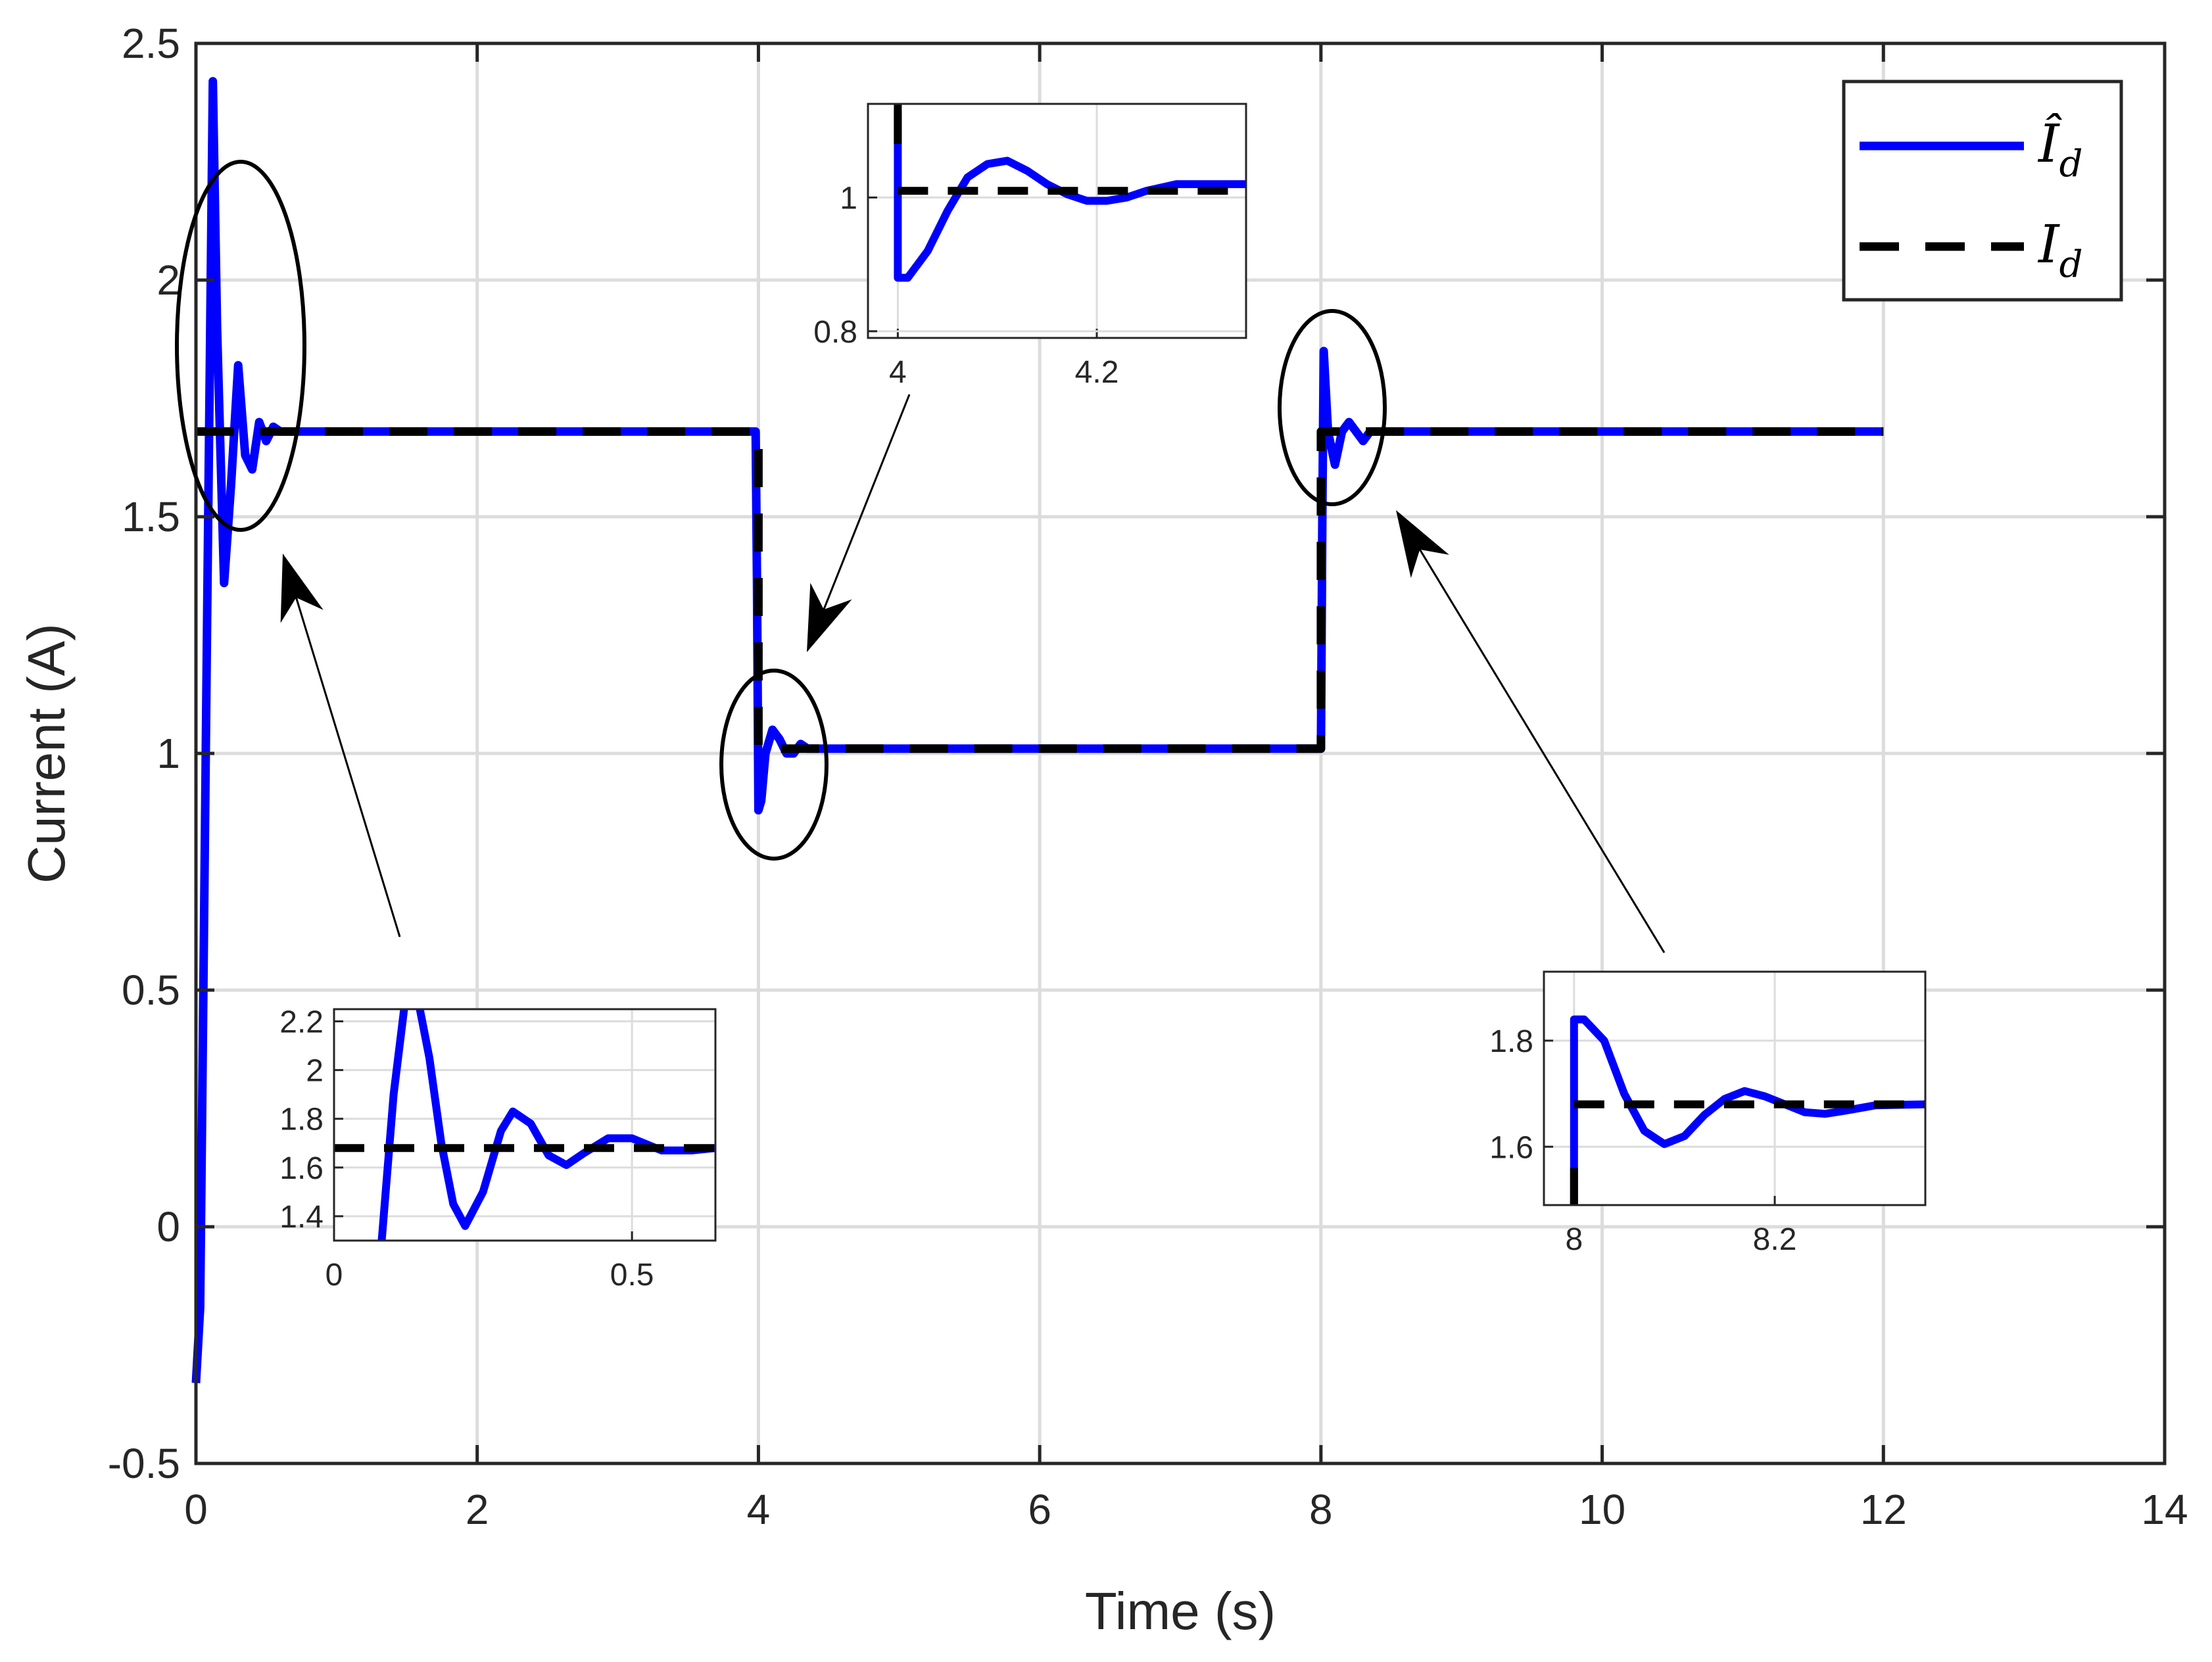 The height and width of the screenshot is (1662, 2212). Describe the element at coordinates (301, 1022) in the screenshot. I see `inset-y-tick-label: 2.2` at that location.